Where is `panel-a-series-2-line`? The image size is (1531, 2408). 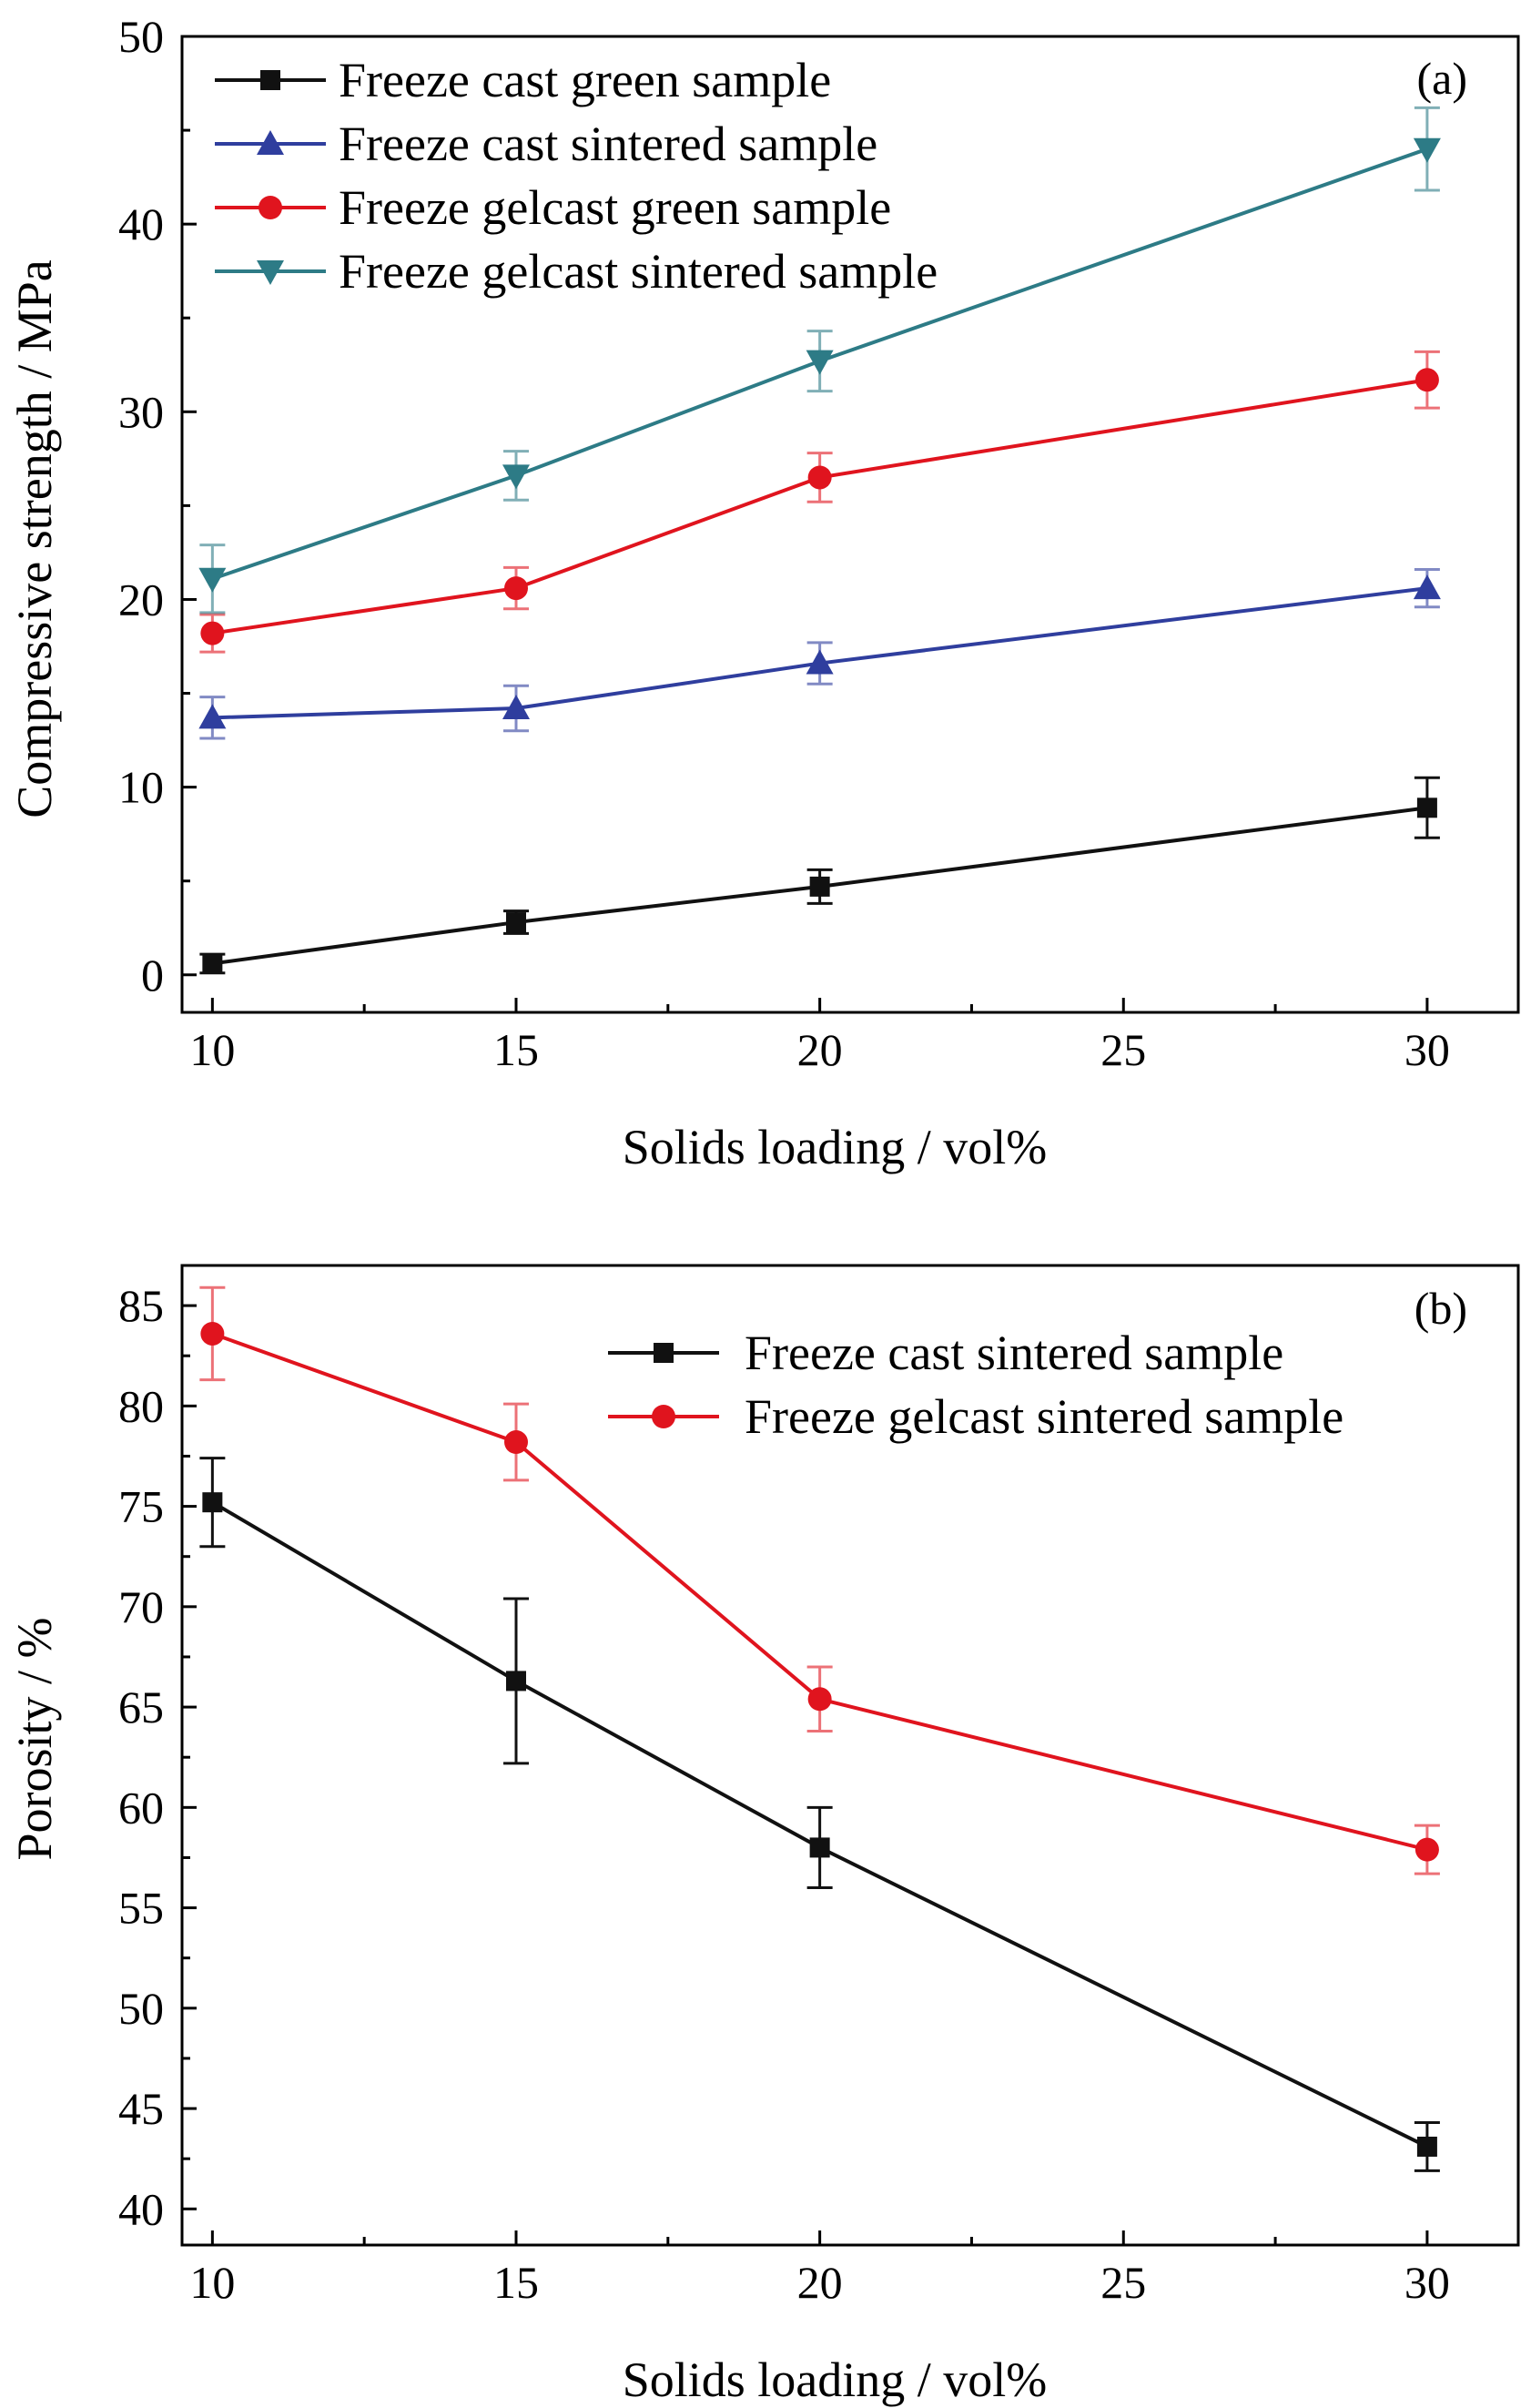
panel-a-series-2-line is located at coordinates (820, 653).